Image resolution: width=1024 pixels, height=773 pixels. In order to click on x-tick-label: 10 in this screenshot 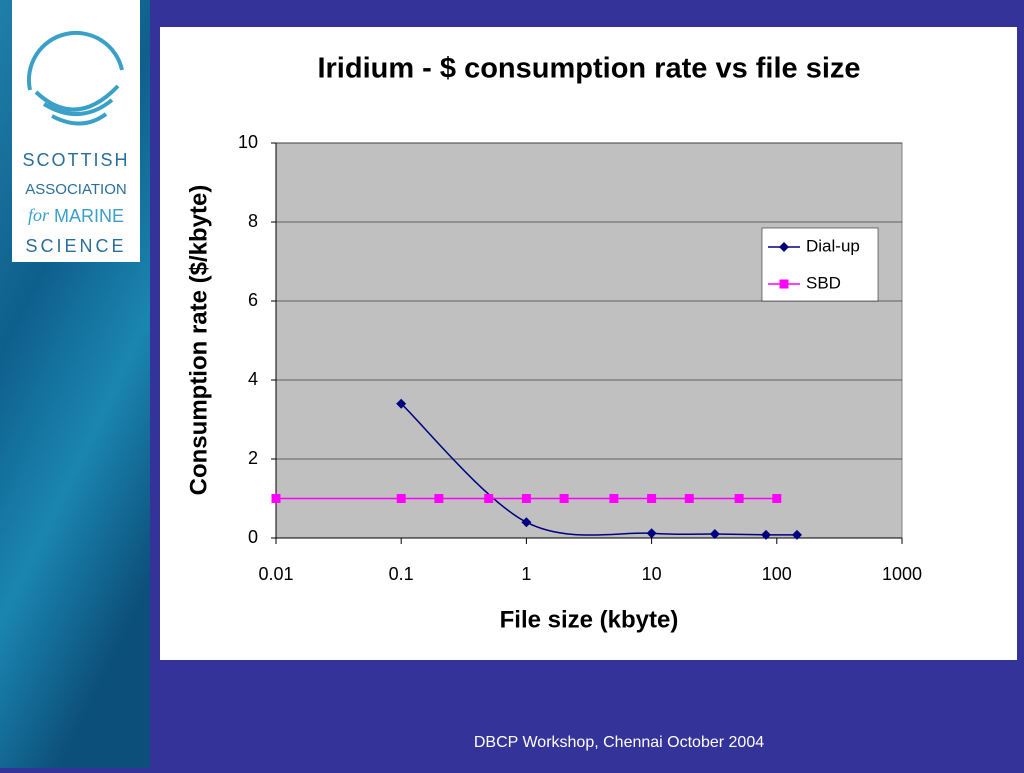, I will do `click(652, 574)`.